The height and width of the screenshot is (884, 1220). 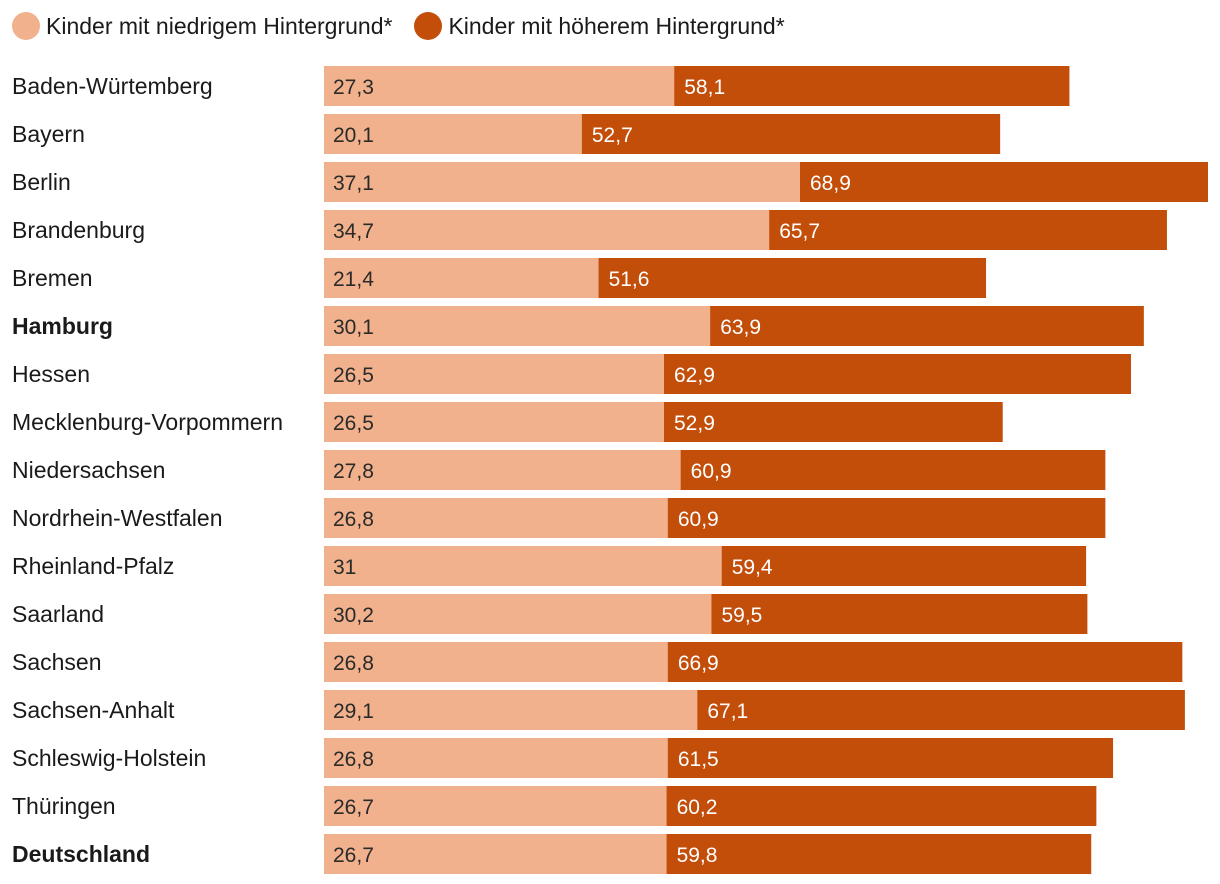 I want to click on category-label: Bremen, so click(x=52, y=278).